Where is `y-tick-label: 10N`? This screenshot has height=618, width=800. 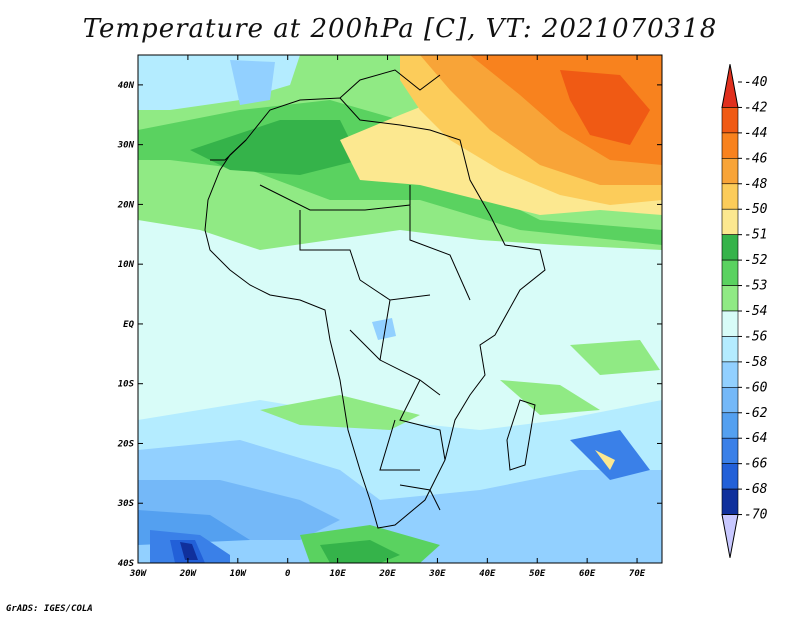
y-tick-label: 10N is located at coordinates (126, 265).